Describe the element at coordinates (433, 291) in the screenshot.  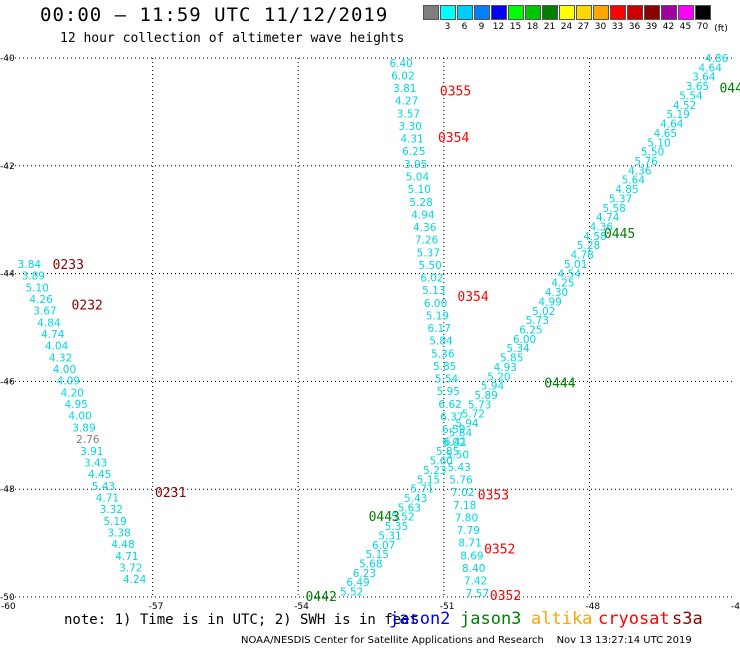
I see `wave-height-value: 5.13` at that location.